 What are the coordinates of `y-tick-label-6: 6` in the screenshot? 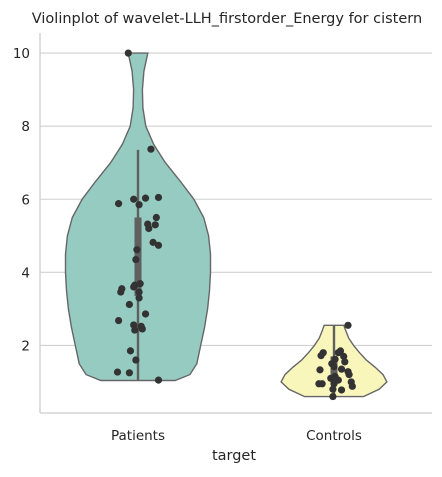 It's located at (25, 200).